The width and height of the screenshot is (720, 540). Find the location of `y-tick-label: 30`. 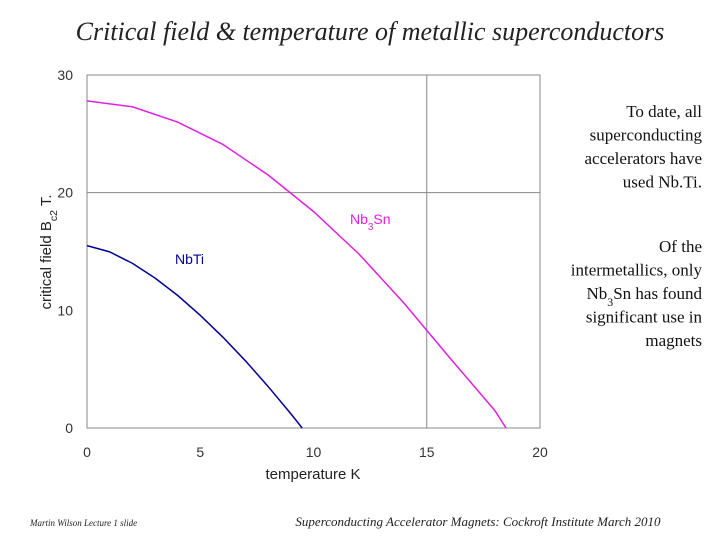

y-tick-label: 30 is located at coordinates (65, 75).